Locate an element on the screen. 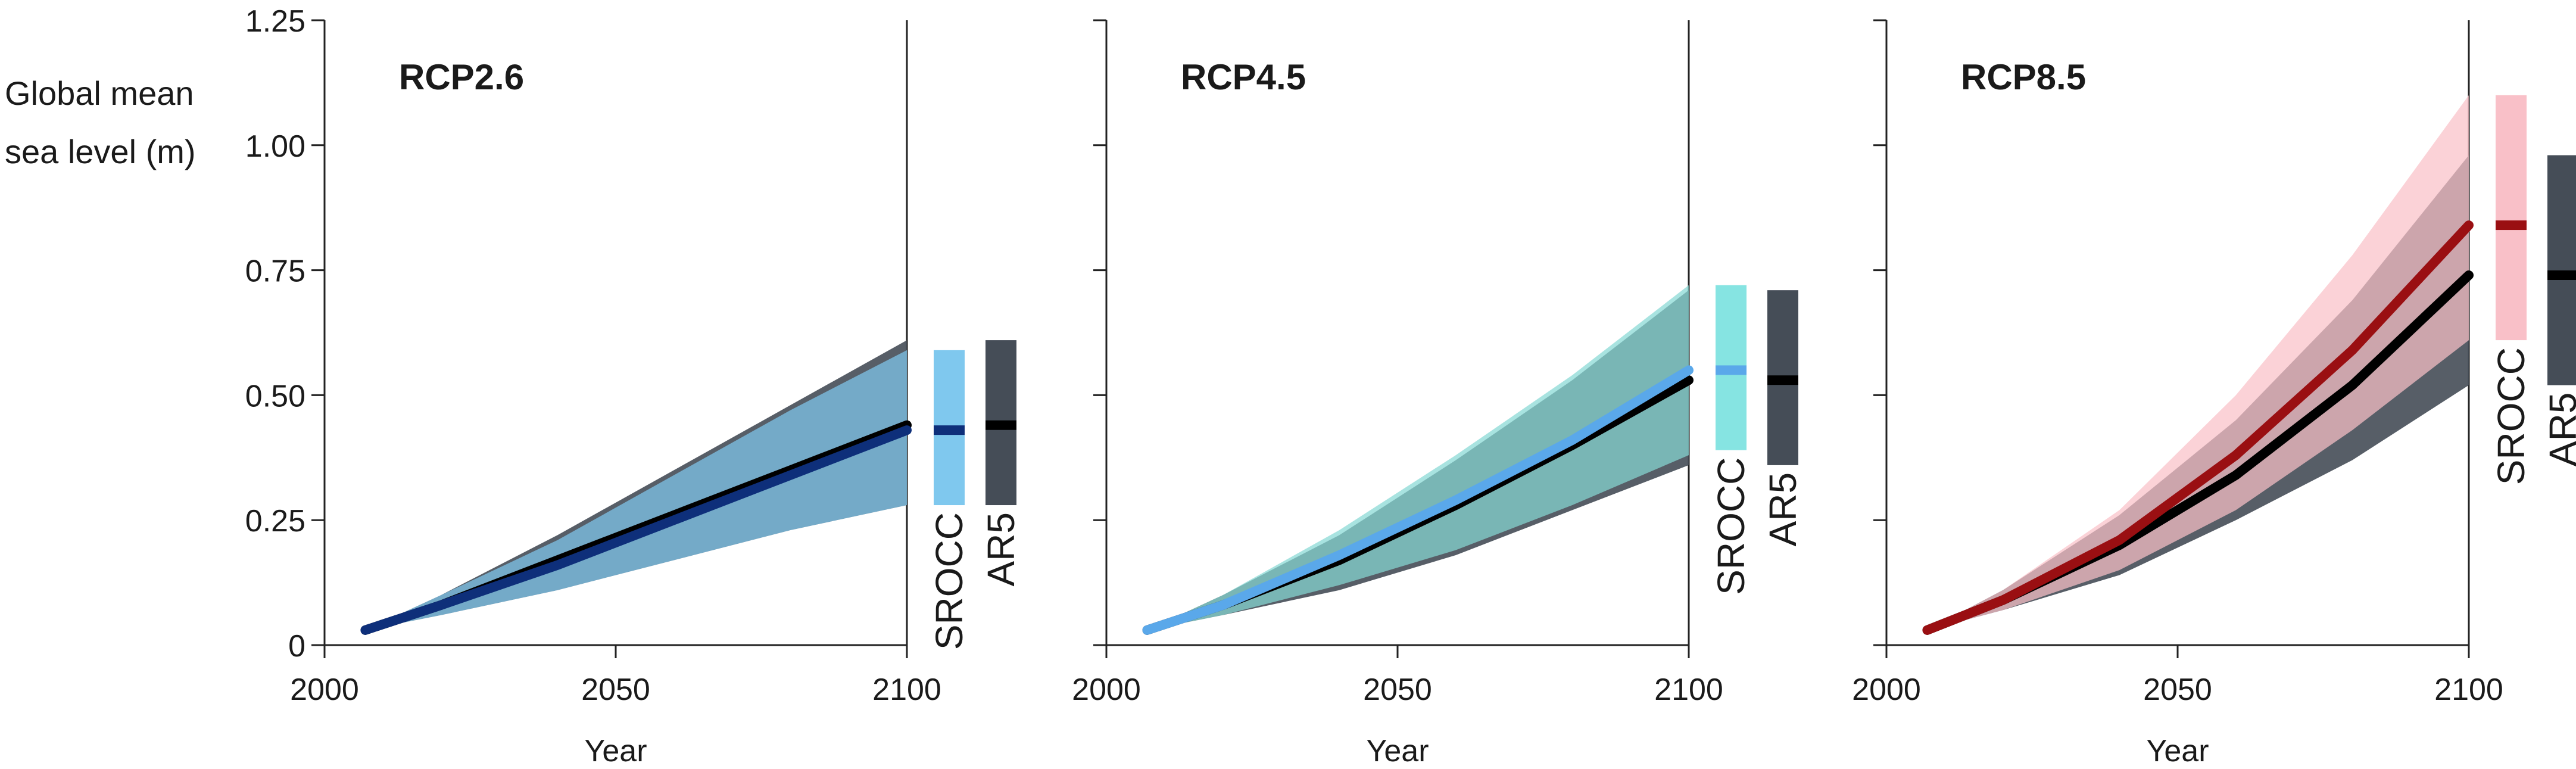  y-tick-label: 1.00 is located at coordinates (275, 147).